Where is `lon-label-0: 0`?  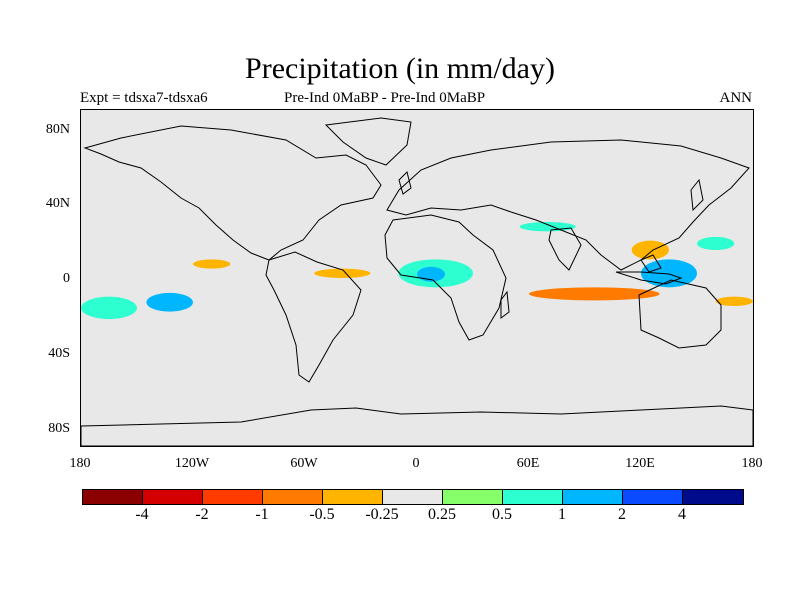
lon-label-0: 0 is located at coordinates (416, 463).